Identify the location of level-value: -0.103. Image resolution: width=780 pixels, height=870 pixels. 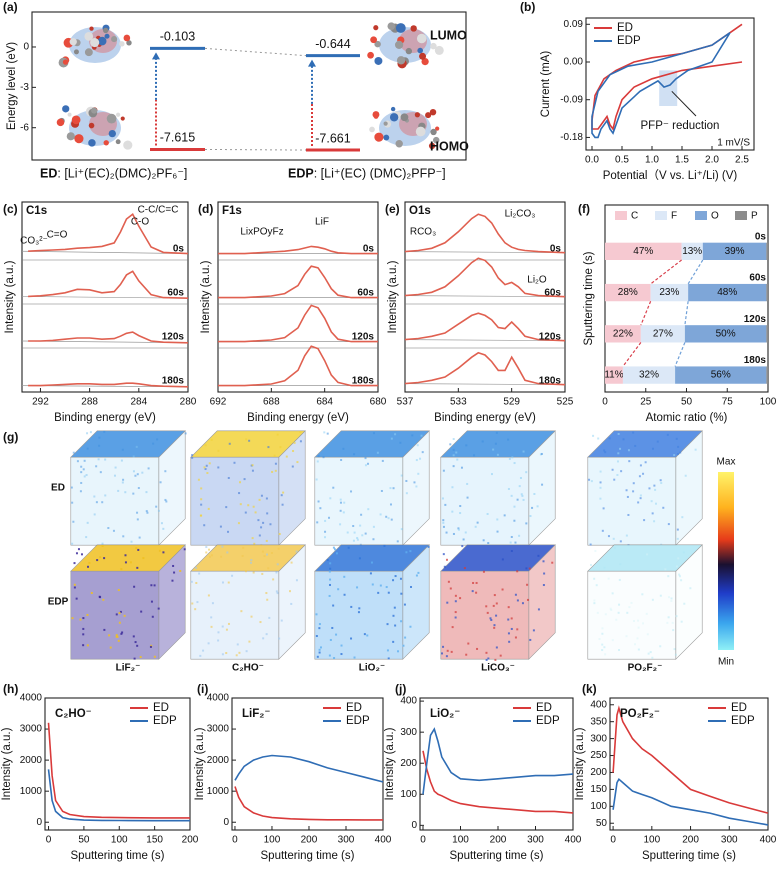
(177, 37).